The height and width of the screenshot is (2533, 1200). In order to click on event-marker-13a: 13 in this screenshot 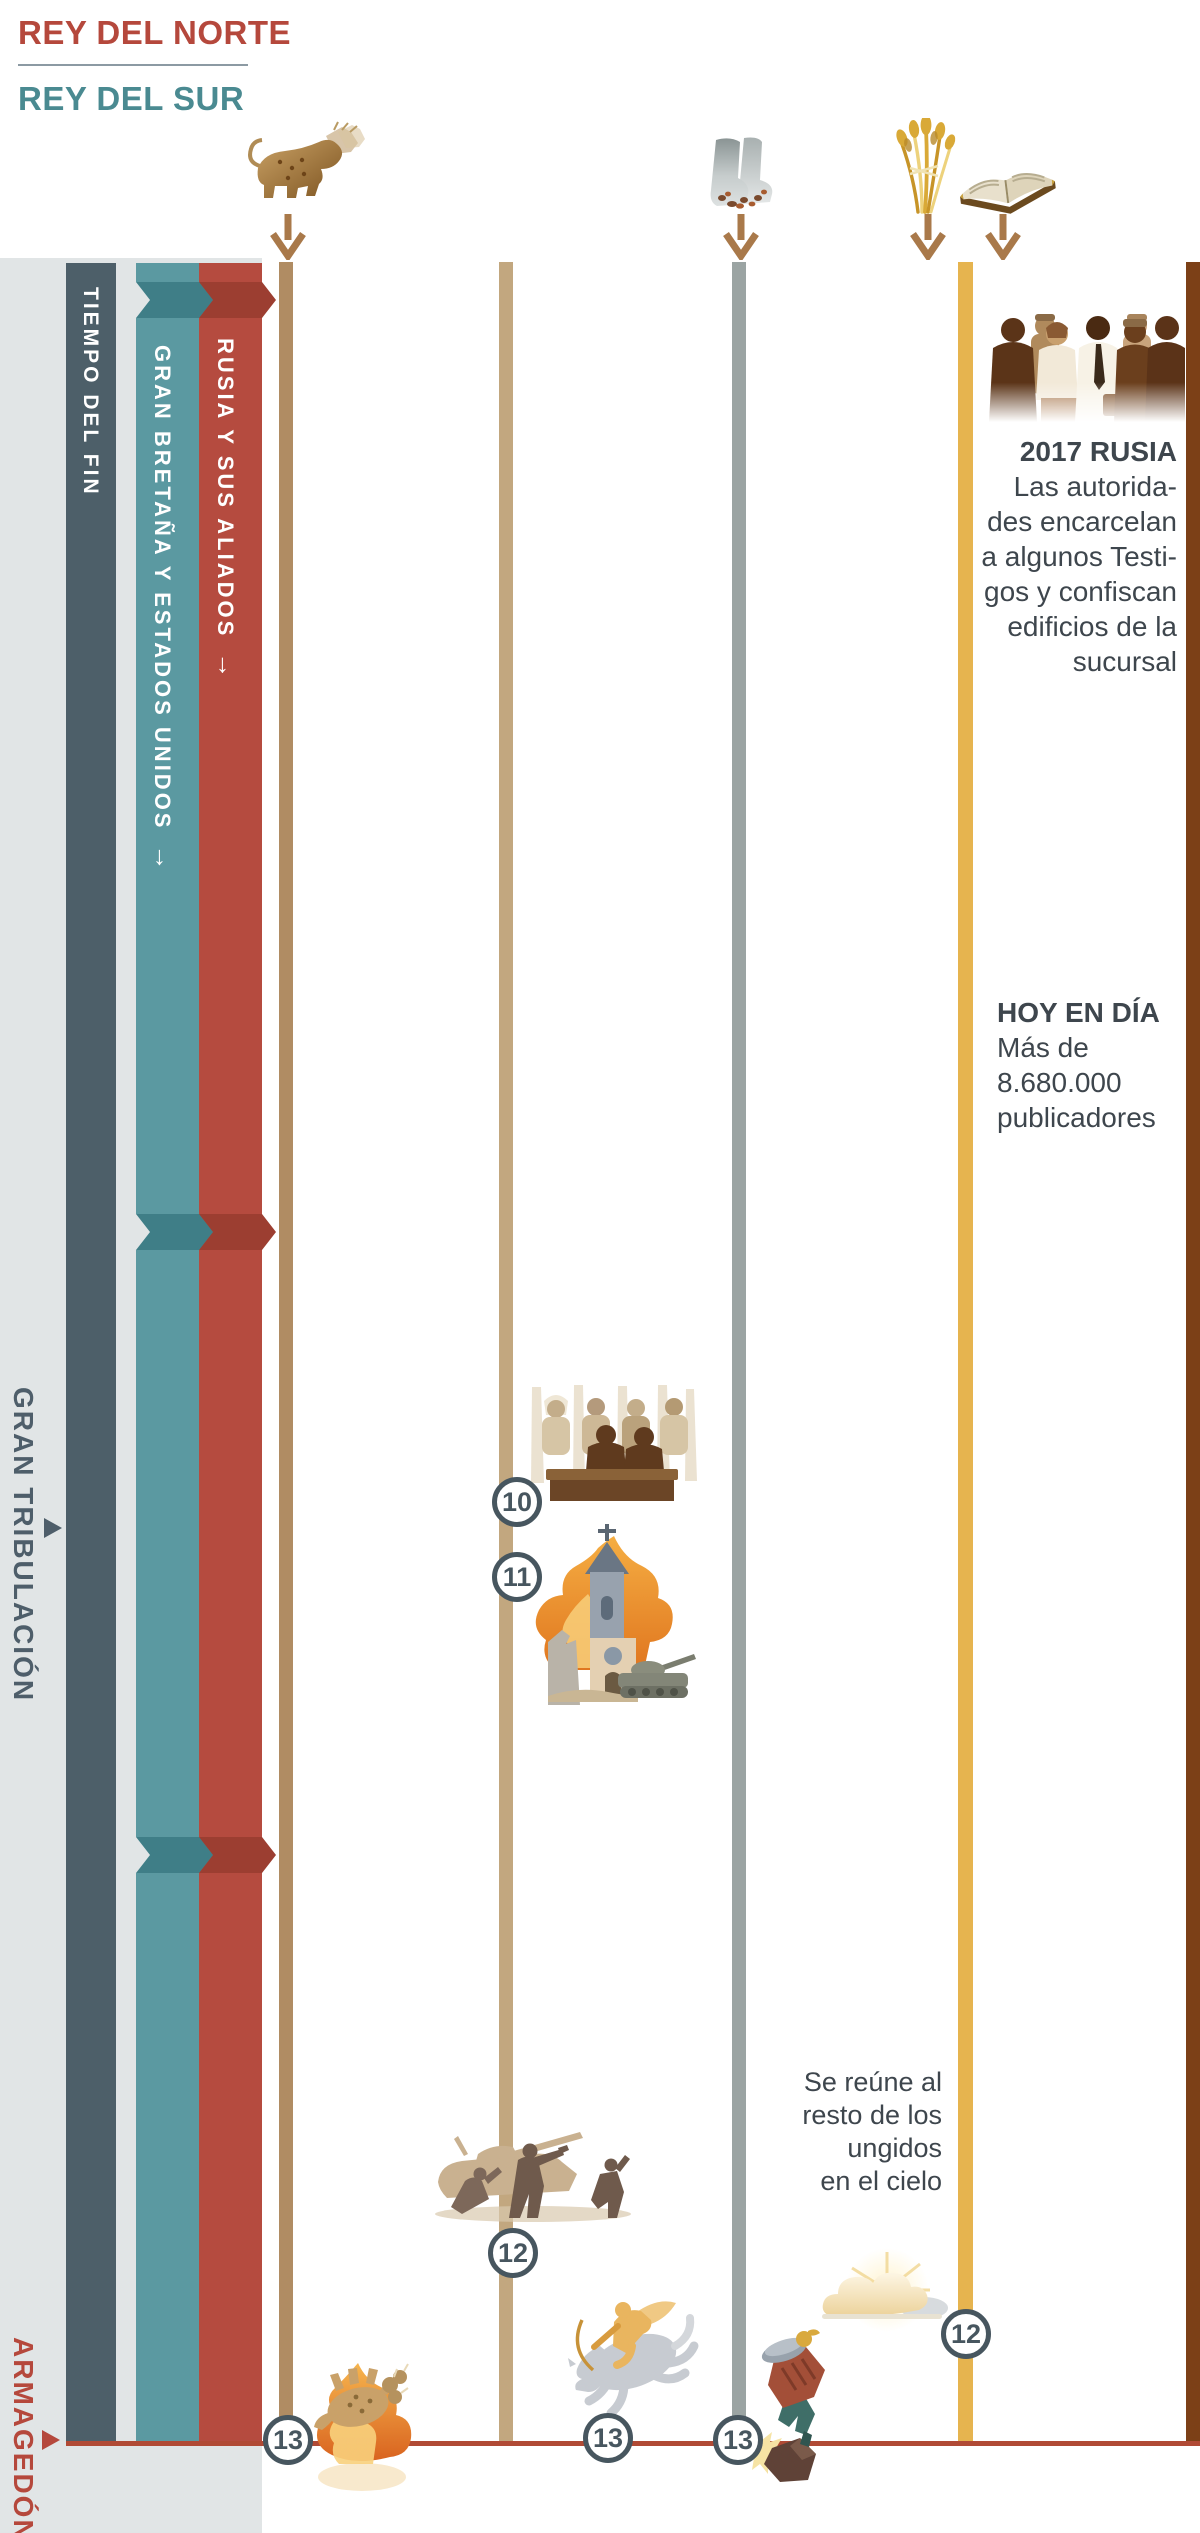, I will do `click(288, 2440)`.